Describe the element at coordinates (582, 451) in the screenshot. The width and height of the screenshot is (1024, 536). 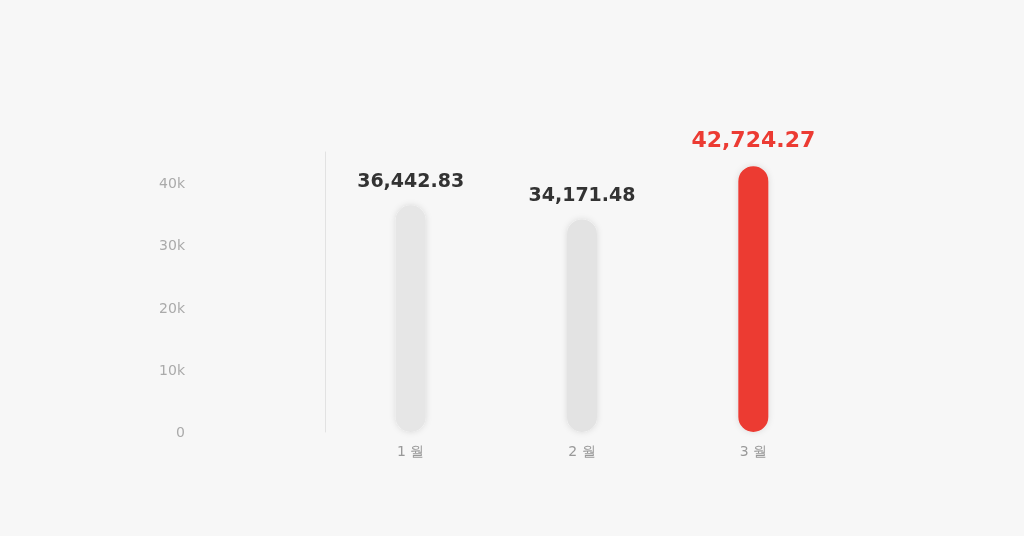
I see `x-tick-label: 2 월` at that location.